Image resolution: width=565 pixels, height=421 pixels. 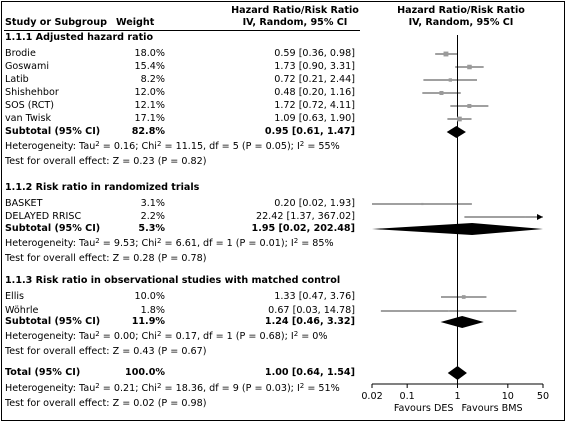 I want to click on subtotal-ci: 1.95 [0.02, 202.48], so click(x=303, y=228).